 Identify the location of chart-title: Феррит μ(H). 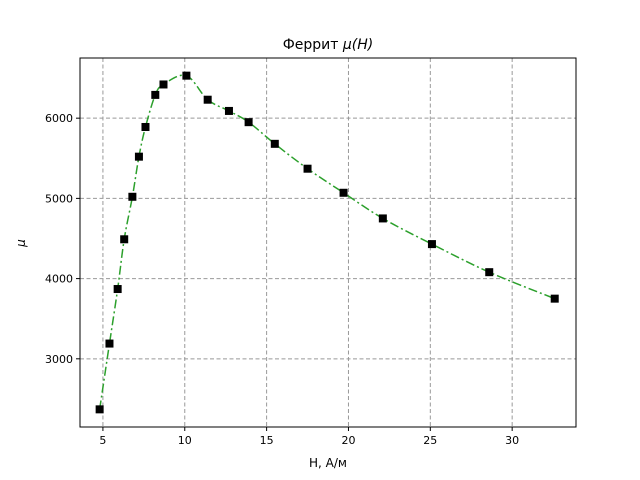
(328, 45).